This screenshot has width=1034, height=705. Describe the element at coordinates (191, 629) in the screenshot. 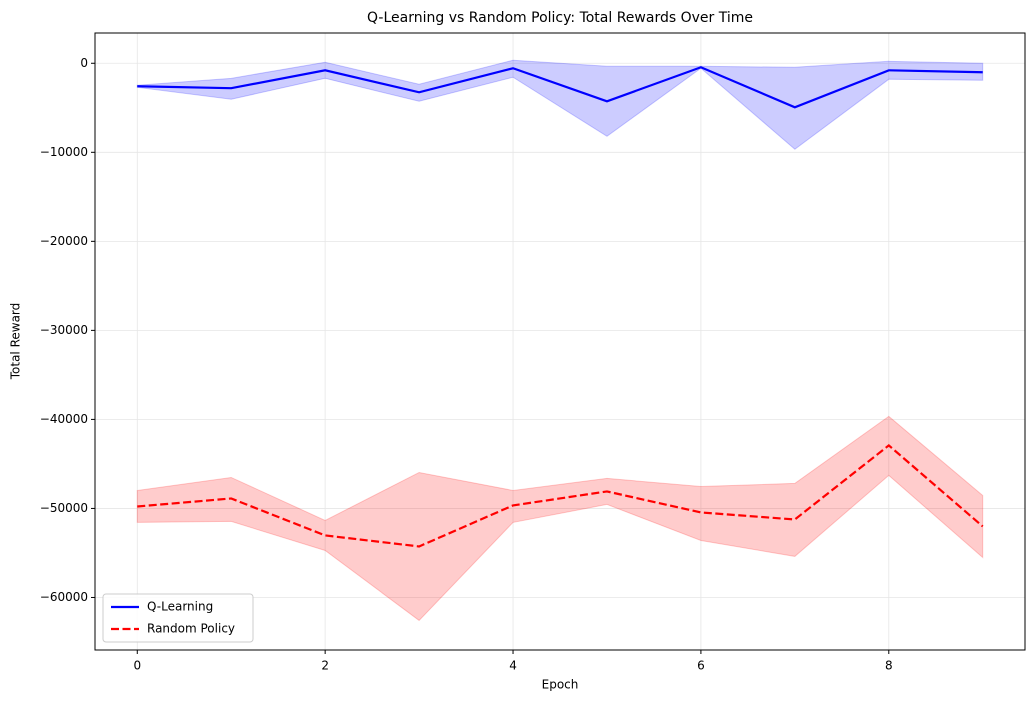

I see `legend-label: Random Policy` at that location.